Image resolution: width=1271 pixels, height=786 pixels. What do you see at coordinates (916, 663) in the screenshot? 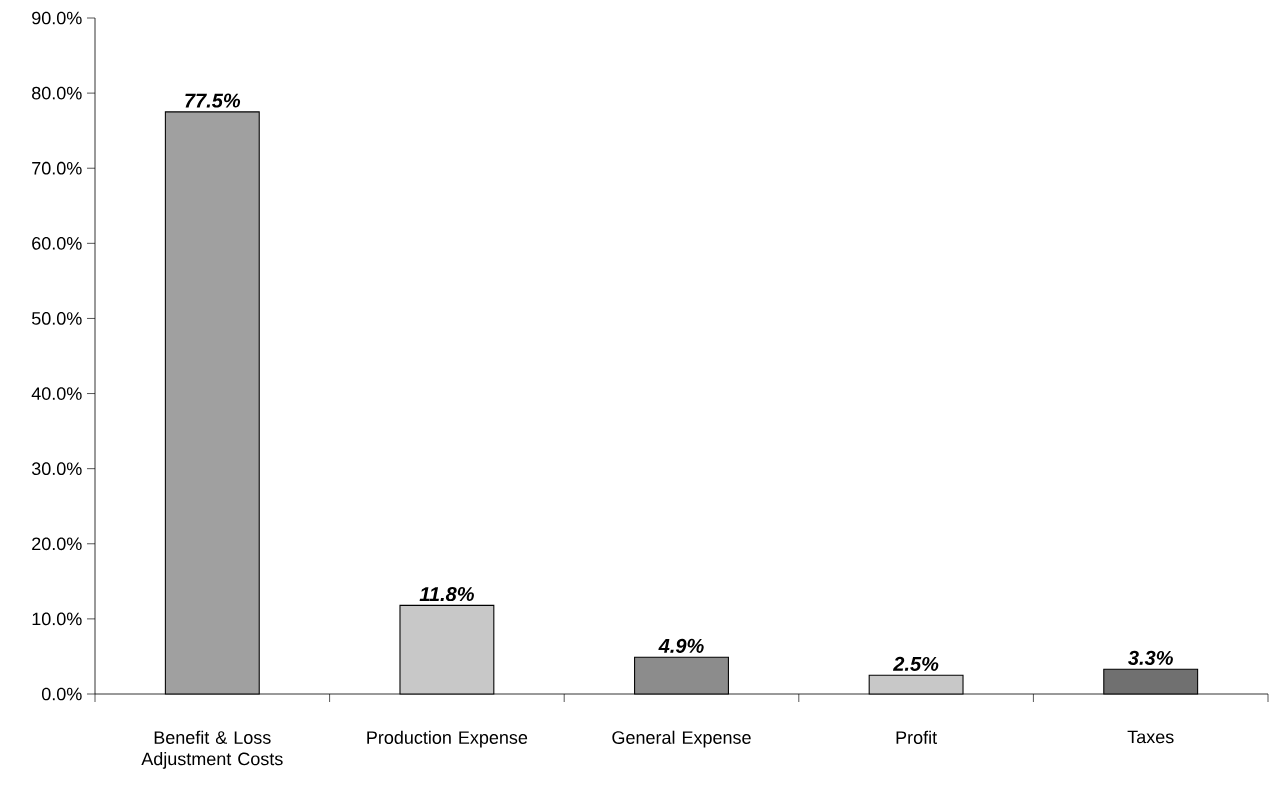
I see `data-label: 2.5%` at bounding box center [916, 663].